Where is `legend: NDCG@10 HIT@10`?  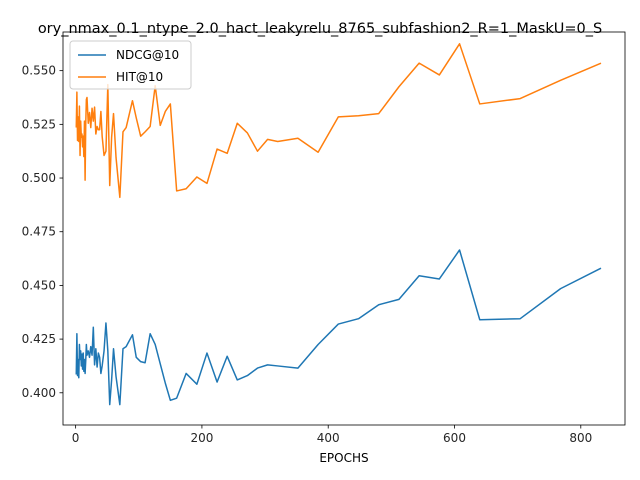 legend: NDCG@10 HIT@10 is located at coordinates (130, 65).